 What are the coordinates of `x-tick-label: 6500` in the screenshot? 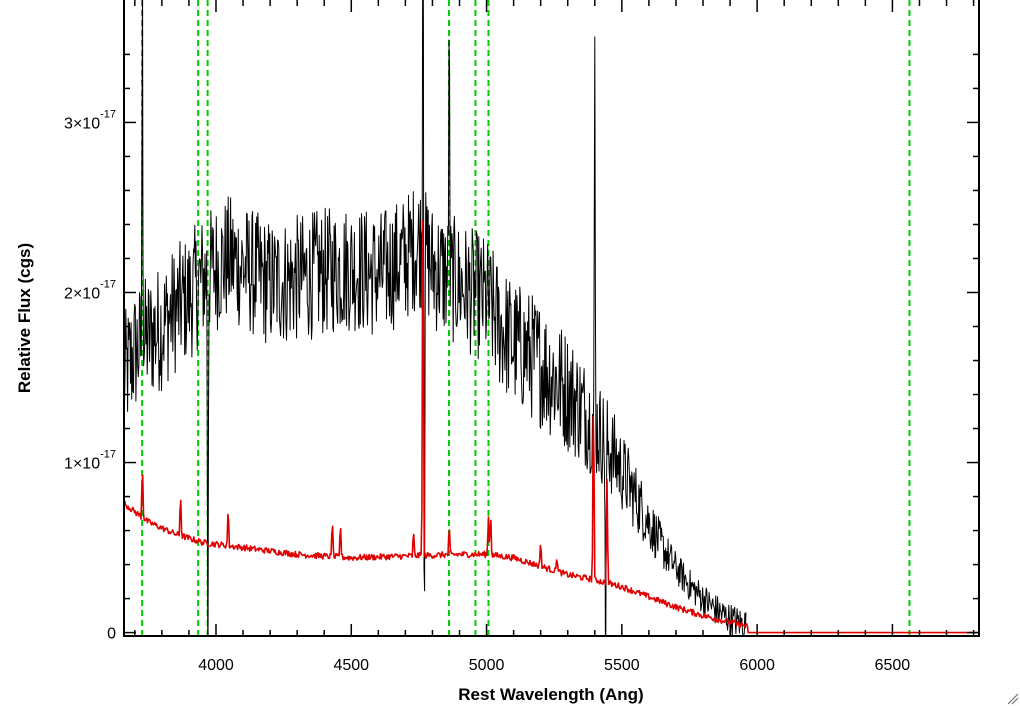 It's located at (893, 665).